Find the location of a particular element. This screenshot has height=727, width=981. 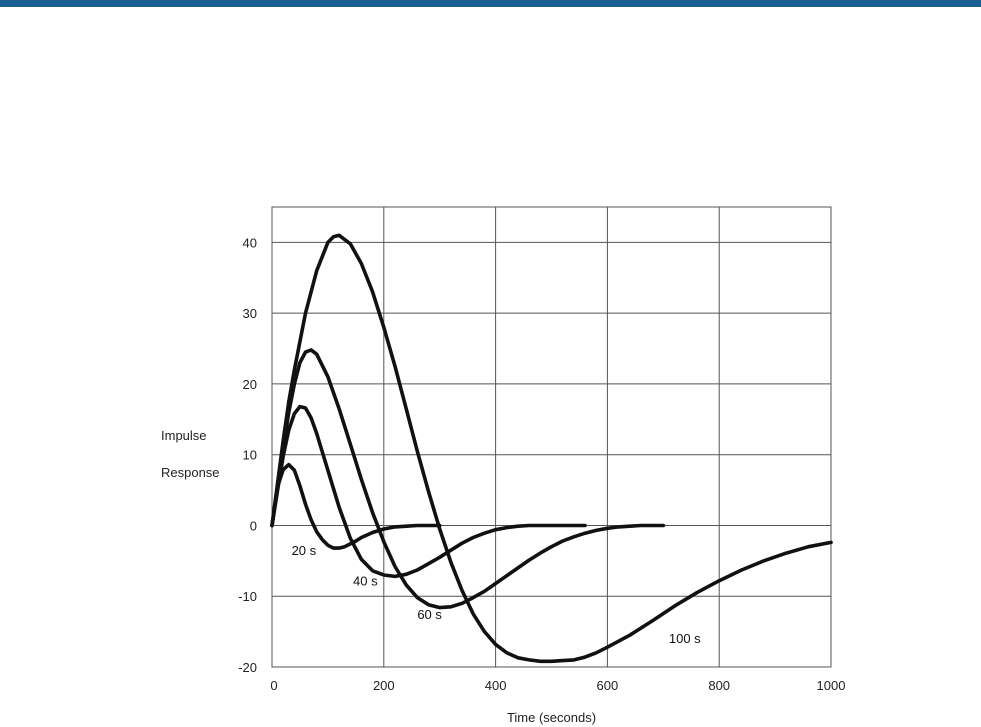

series-label: 20 s is located at coordinates (304, 550).